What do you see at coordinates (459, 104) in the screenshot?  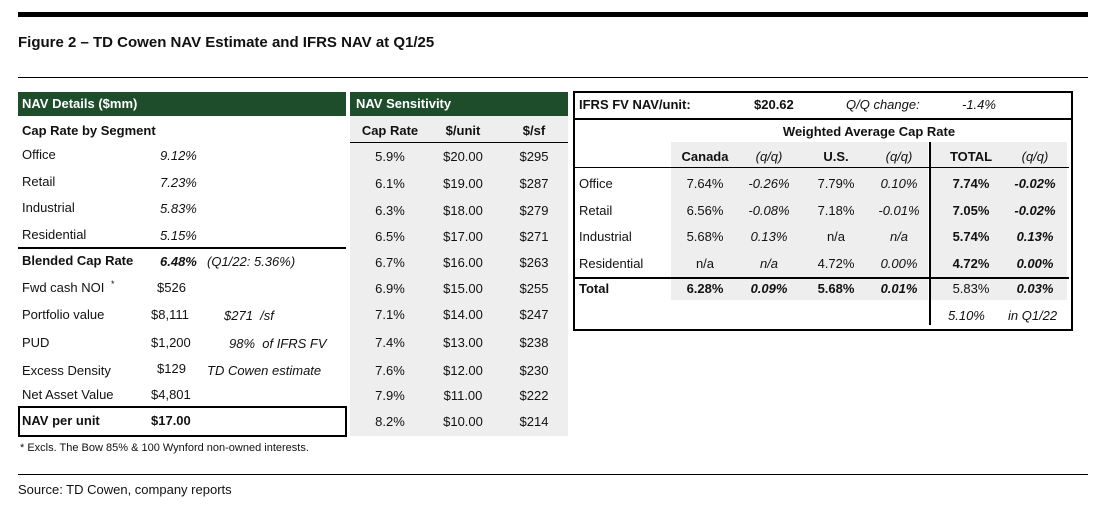 I see `sensitivity-header` at bounding box center [459, 104].